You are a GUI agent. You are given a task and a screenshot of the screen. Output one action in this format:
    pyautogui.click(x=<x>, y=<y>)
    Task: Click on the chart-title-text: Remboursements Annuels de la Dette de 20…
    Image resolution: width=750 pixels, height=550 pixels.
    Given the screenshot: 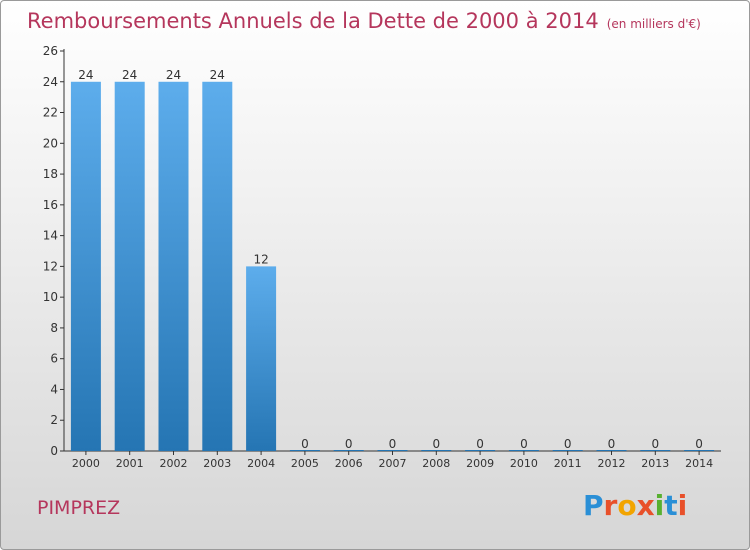 What is the action you would take?
    pyautogui.click(x=313, y=21)
    